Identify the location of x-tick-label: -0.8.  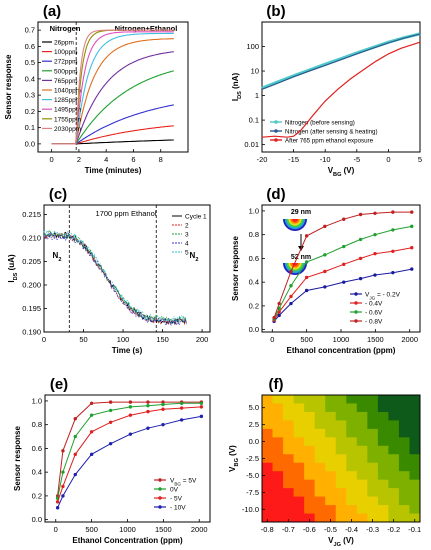
(267, 529).